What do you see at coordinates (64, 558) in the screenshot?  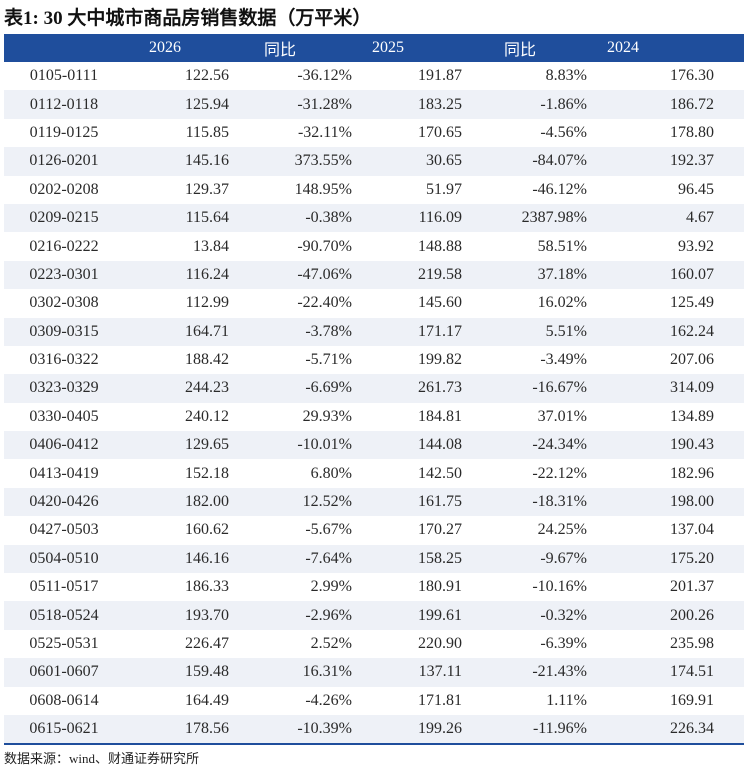 I see `cell-period: 0504-0510` at bounding box center [64, 558].